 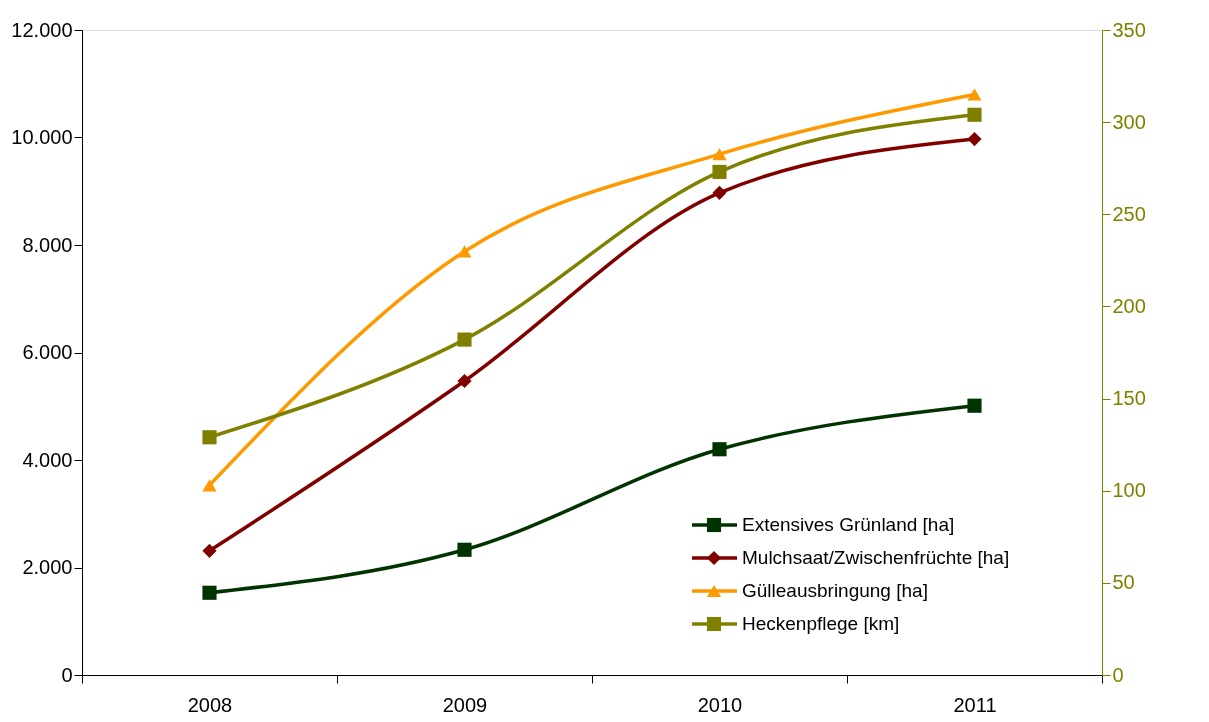 What do you see at coordinates (876, 557) in the screenshot?
I see `legend-label: Mulchsaat/Zwischenfrüchte [ha]` at bounding box center [876, 557].